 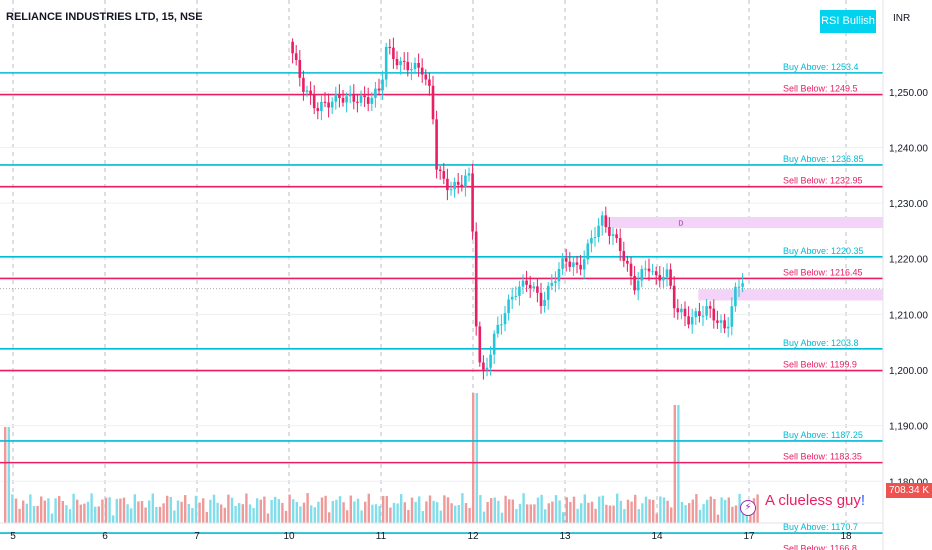 What do you see at coordinates (848, 21) in the screenshot?
I see `rsi-badge: RSI Bullish` at bounding box center [848, 21].